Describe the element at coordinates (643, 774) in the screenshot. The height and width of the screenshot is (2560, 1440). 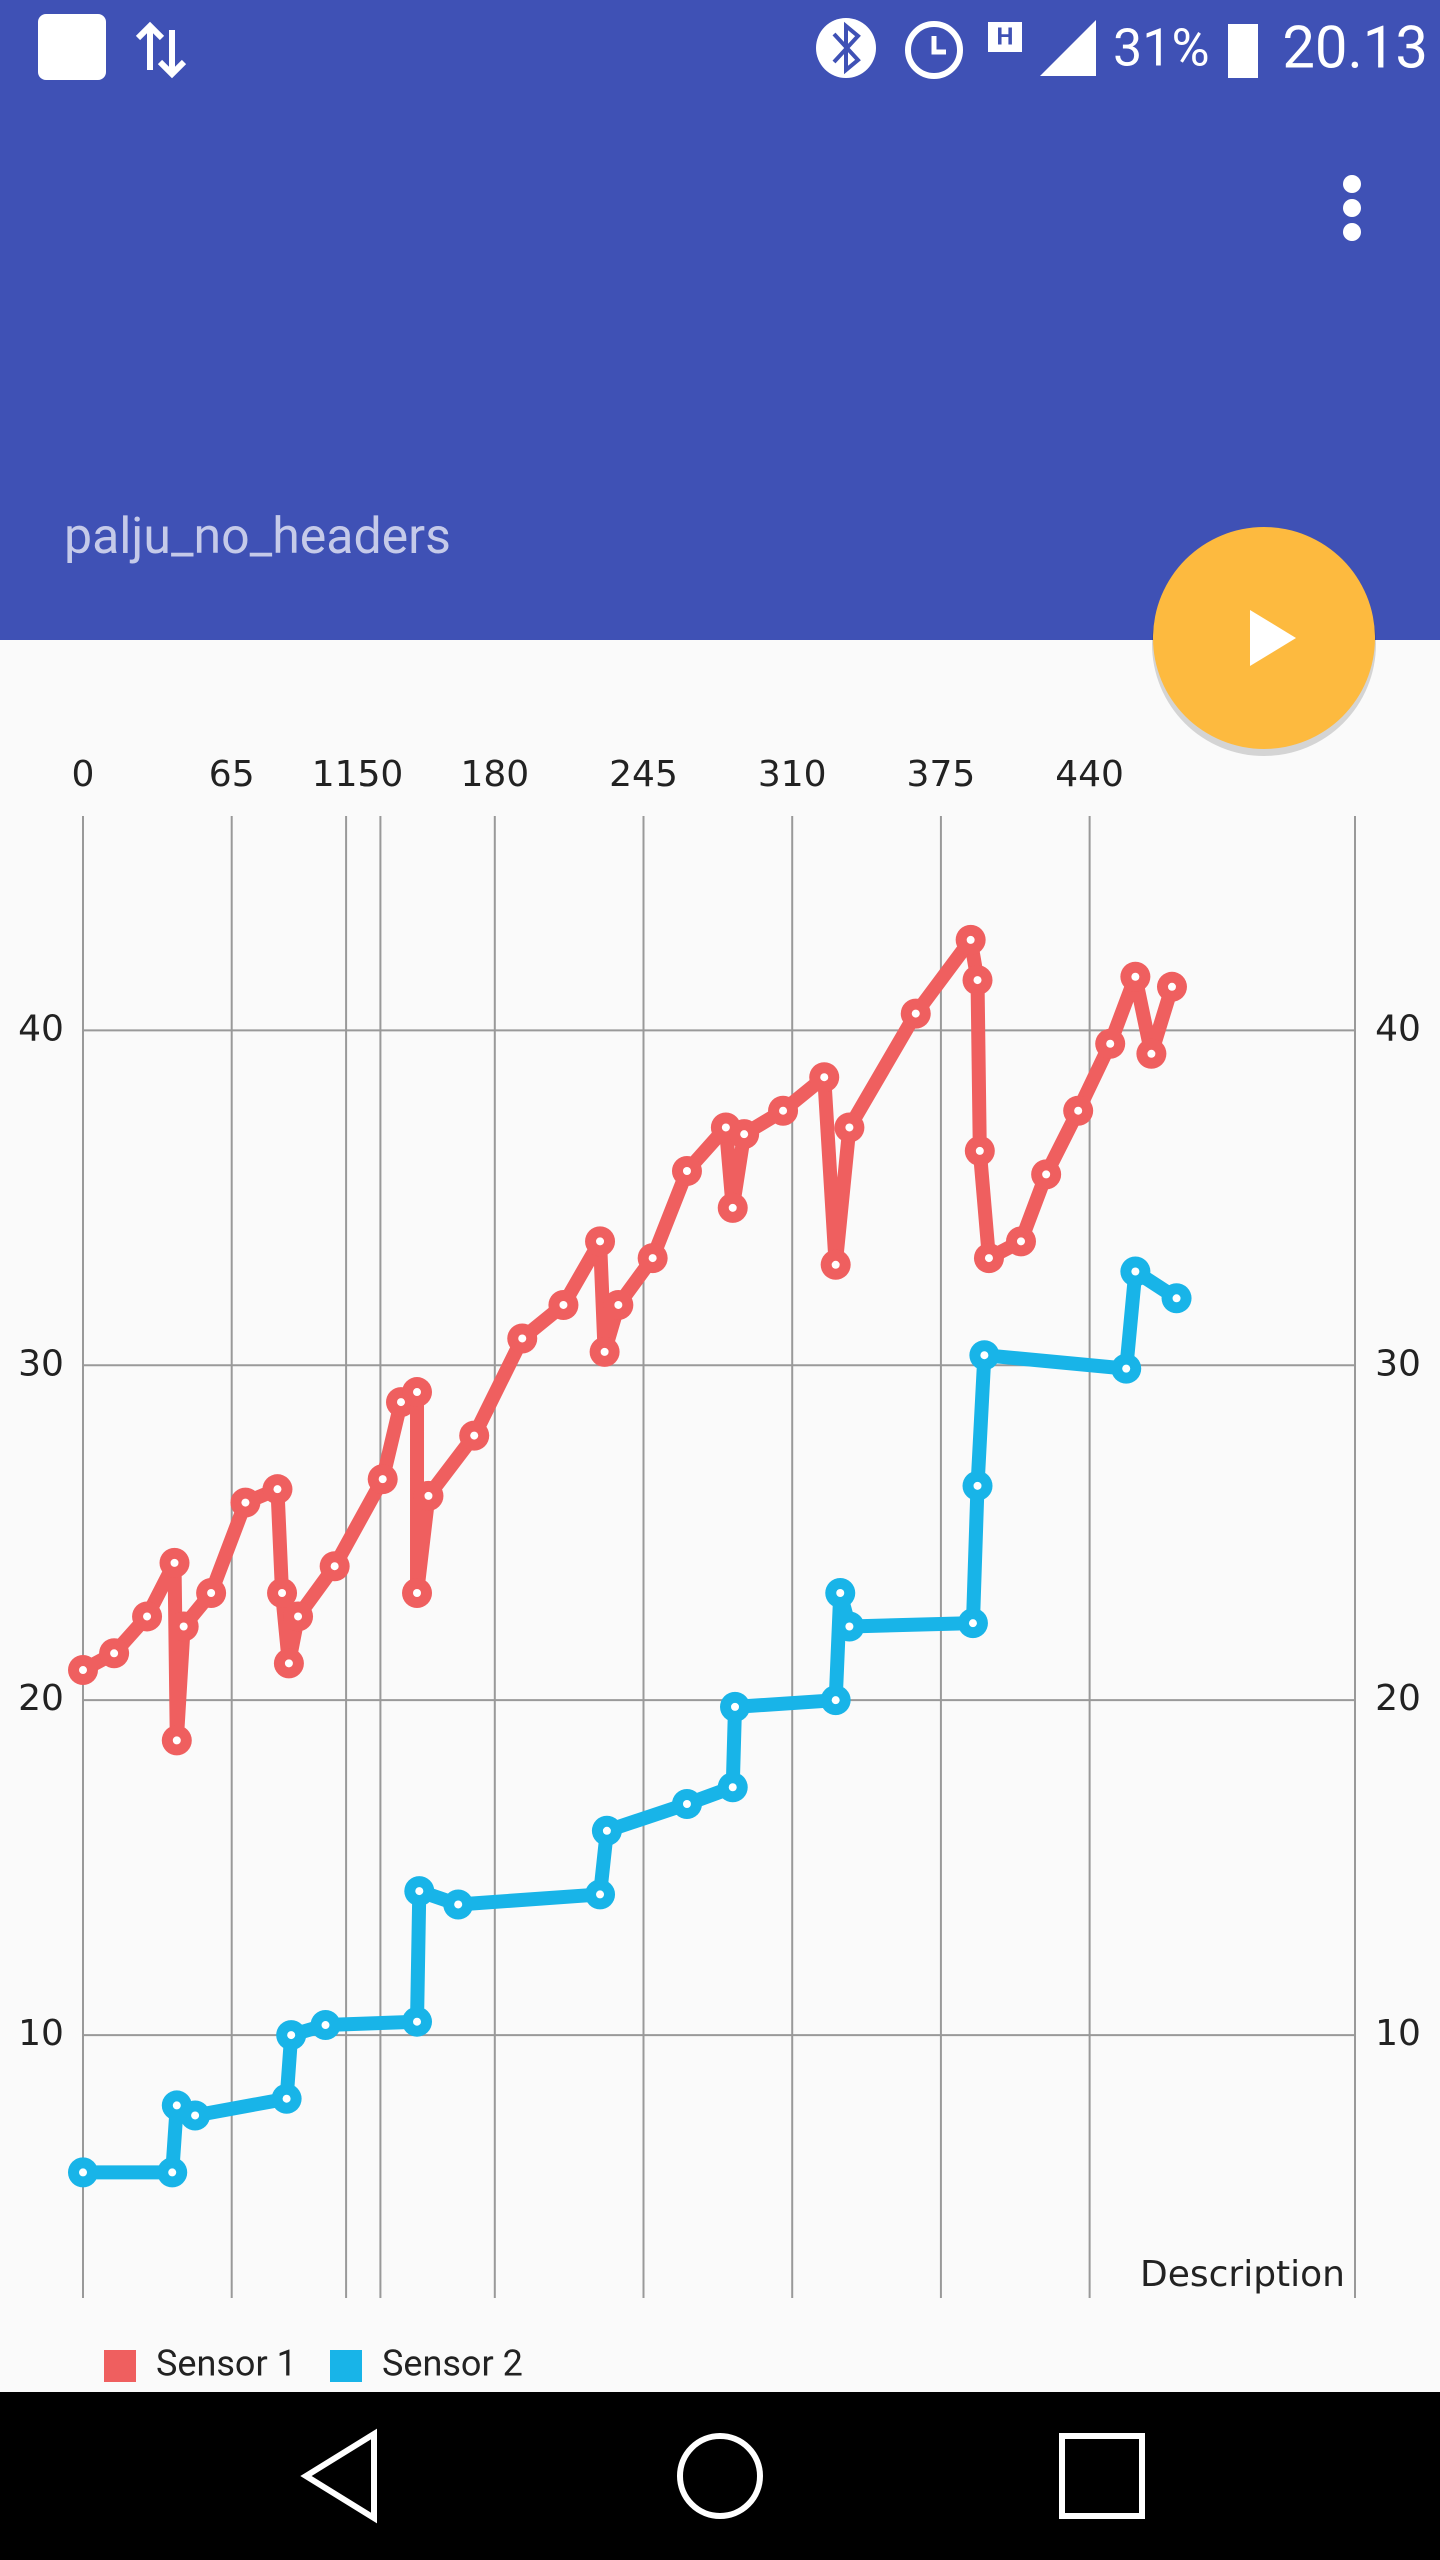
I see `x-tick-label: 245` at that location.